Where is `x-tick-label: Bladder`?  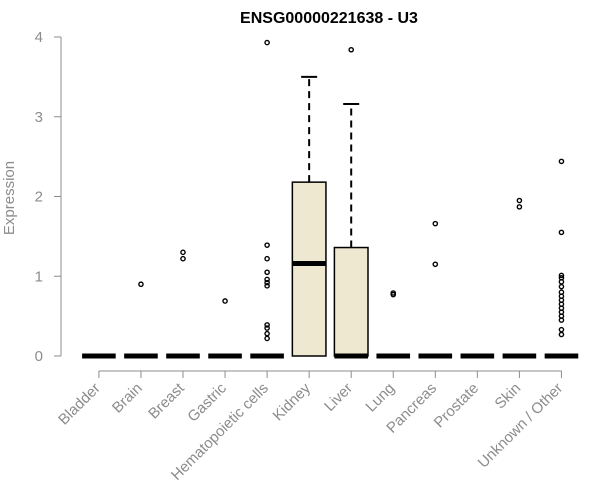
x-tick-label: Bladder is located at coordinates (79, 404).